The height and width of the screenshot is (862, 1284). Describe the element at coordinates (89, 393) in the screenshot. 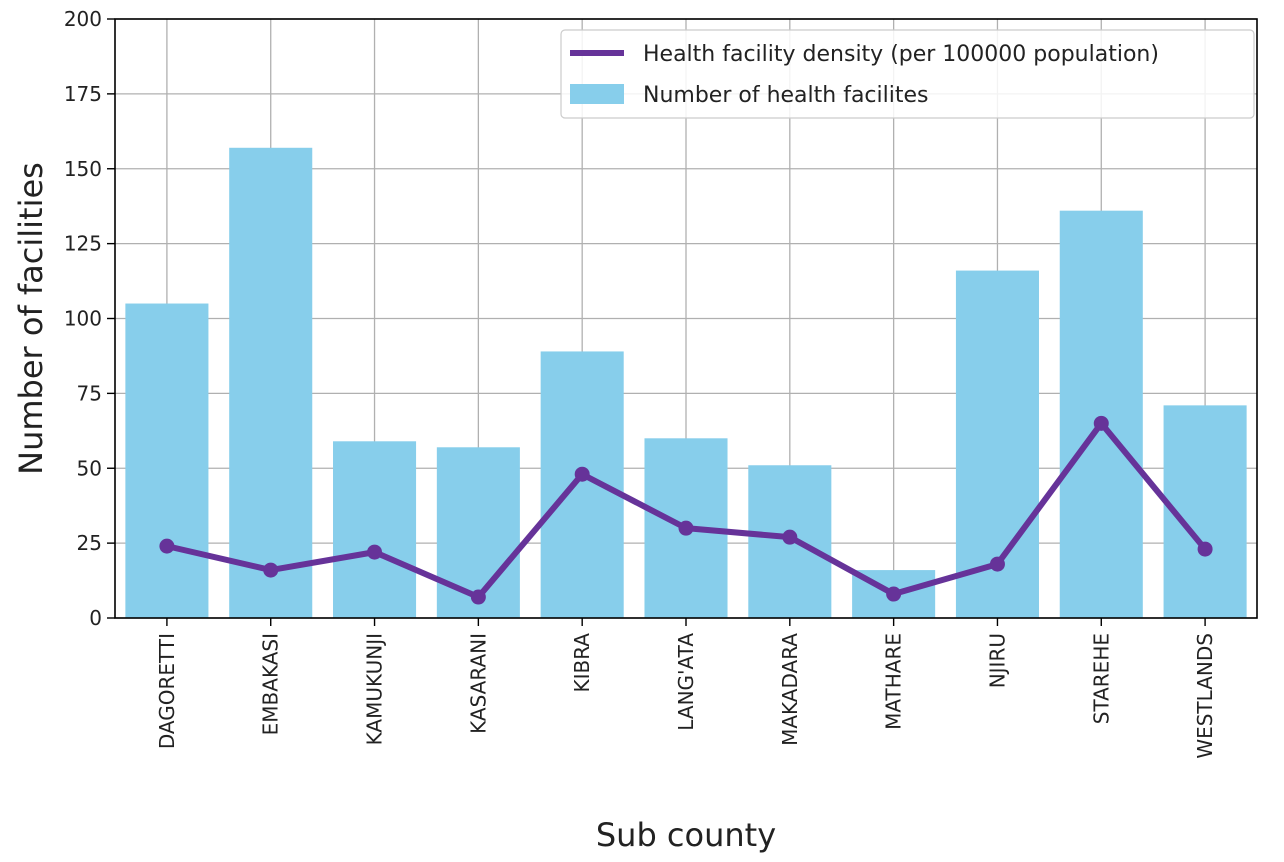

I see `y-tick-label: 75` at that location.